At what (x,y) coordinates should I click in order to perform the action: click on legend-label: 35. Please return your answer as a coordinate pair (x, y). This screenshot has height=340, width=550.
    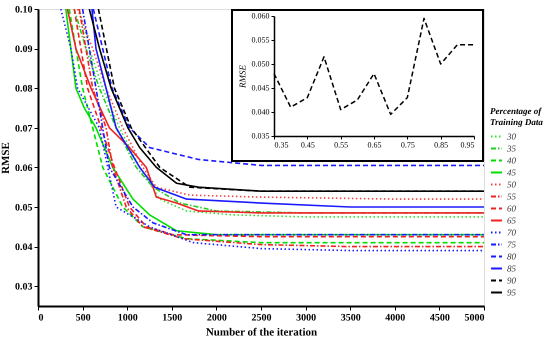
    Looking at the image, I should click on (511, 149).